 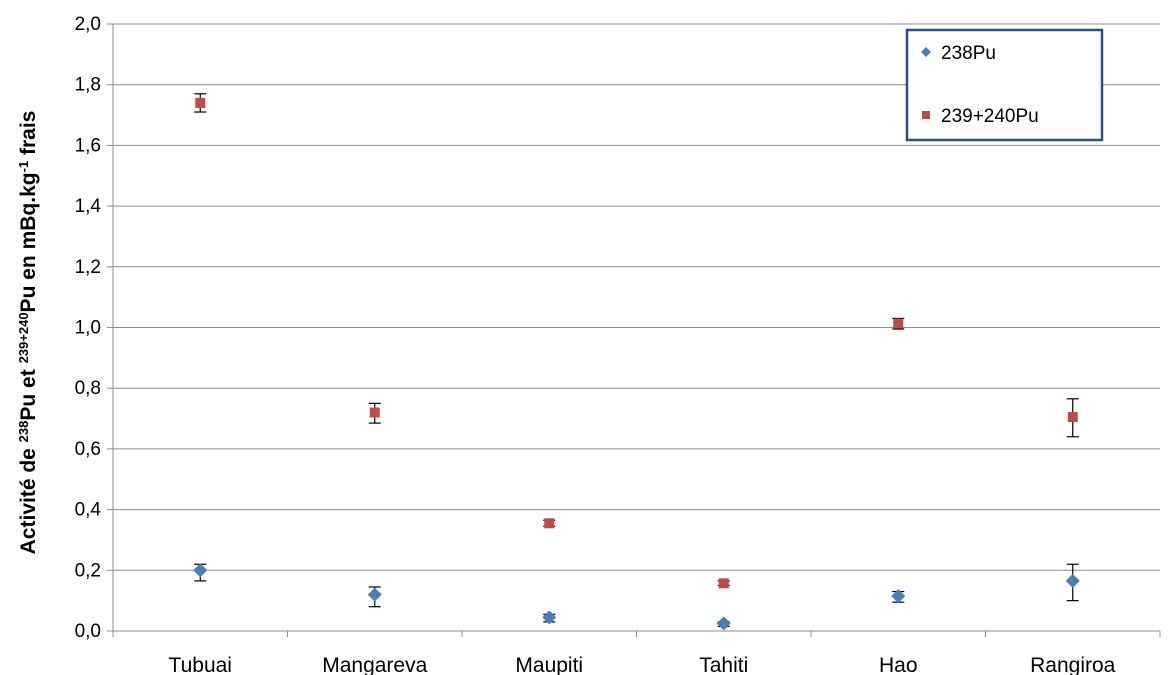 What do you see at coordinates (23, 167) in the screenshot?
I see `y-axis-label-part: -1` at bounding box center [23, 167].